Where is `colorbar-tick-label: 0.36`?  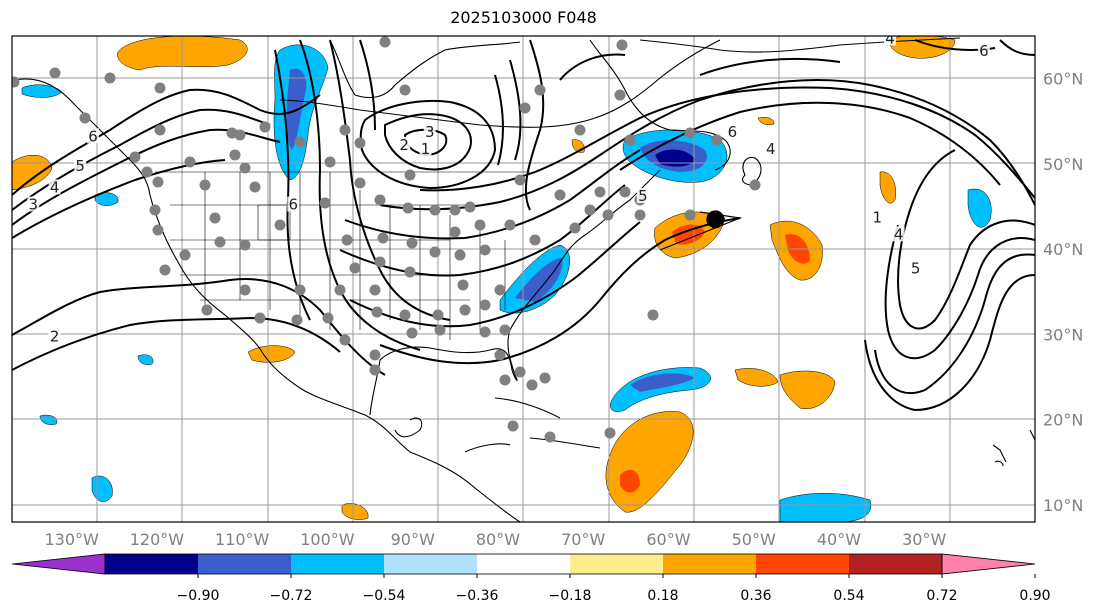 colorbar-tick-label: 0.36 is located at coordinates (755, 596).